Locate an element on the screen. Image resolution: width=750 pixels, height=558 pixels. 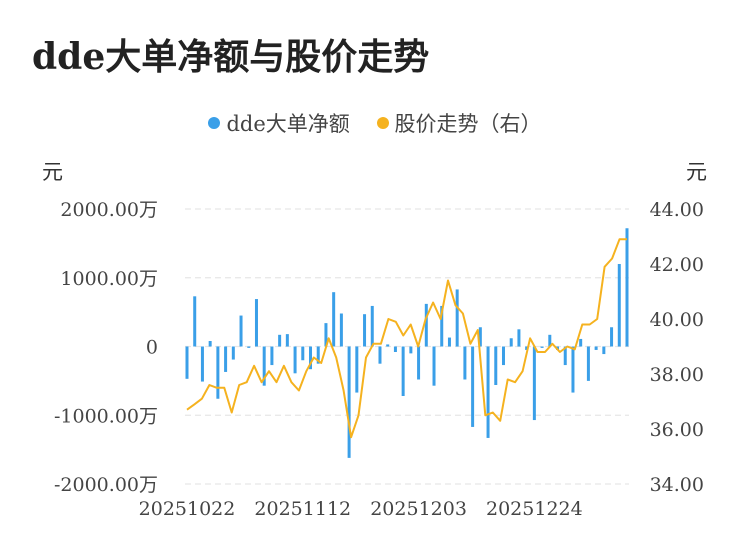
left-tick-label: 1000.00万 is located at coordinates (109, 279).